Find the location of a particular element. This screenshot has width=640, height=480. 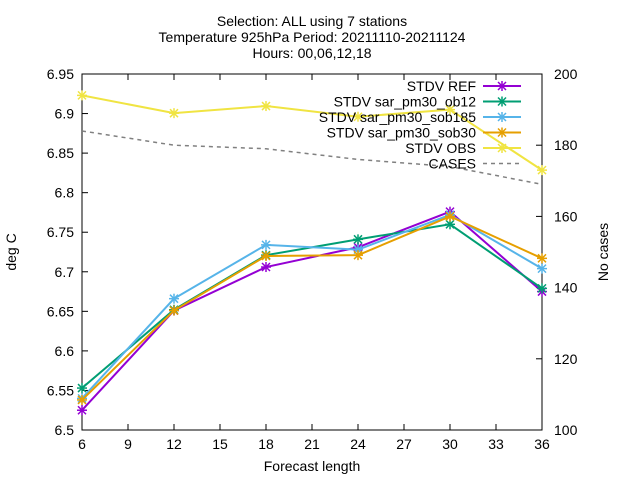

y-tick-label: 6.6 is located at coordinates (65, 351).